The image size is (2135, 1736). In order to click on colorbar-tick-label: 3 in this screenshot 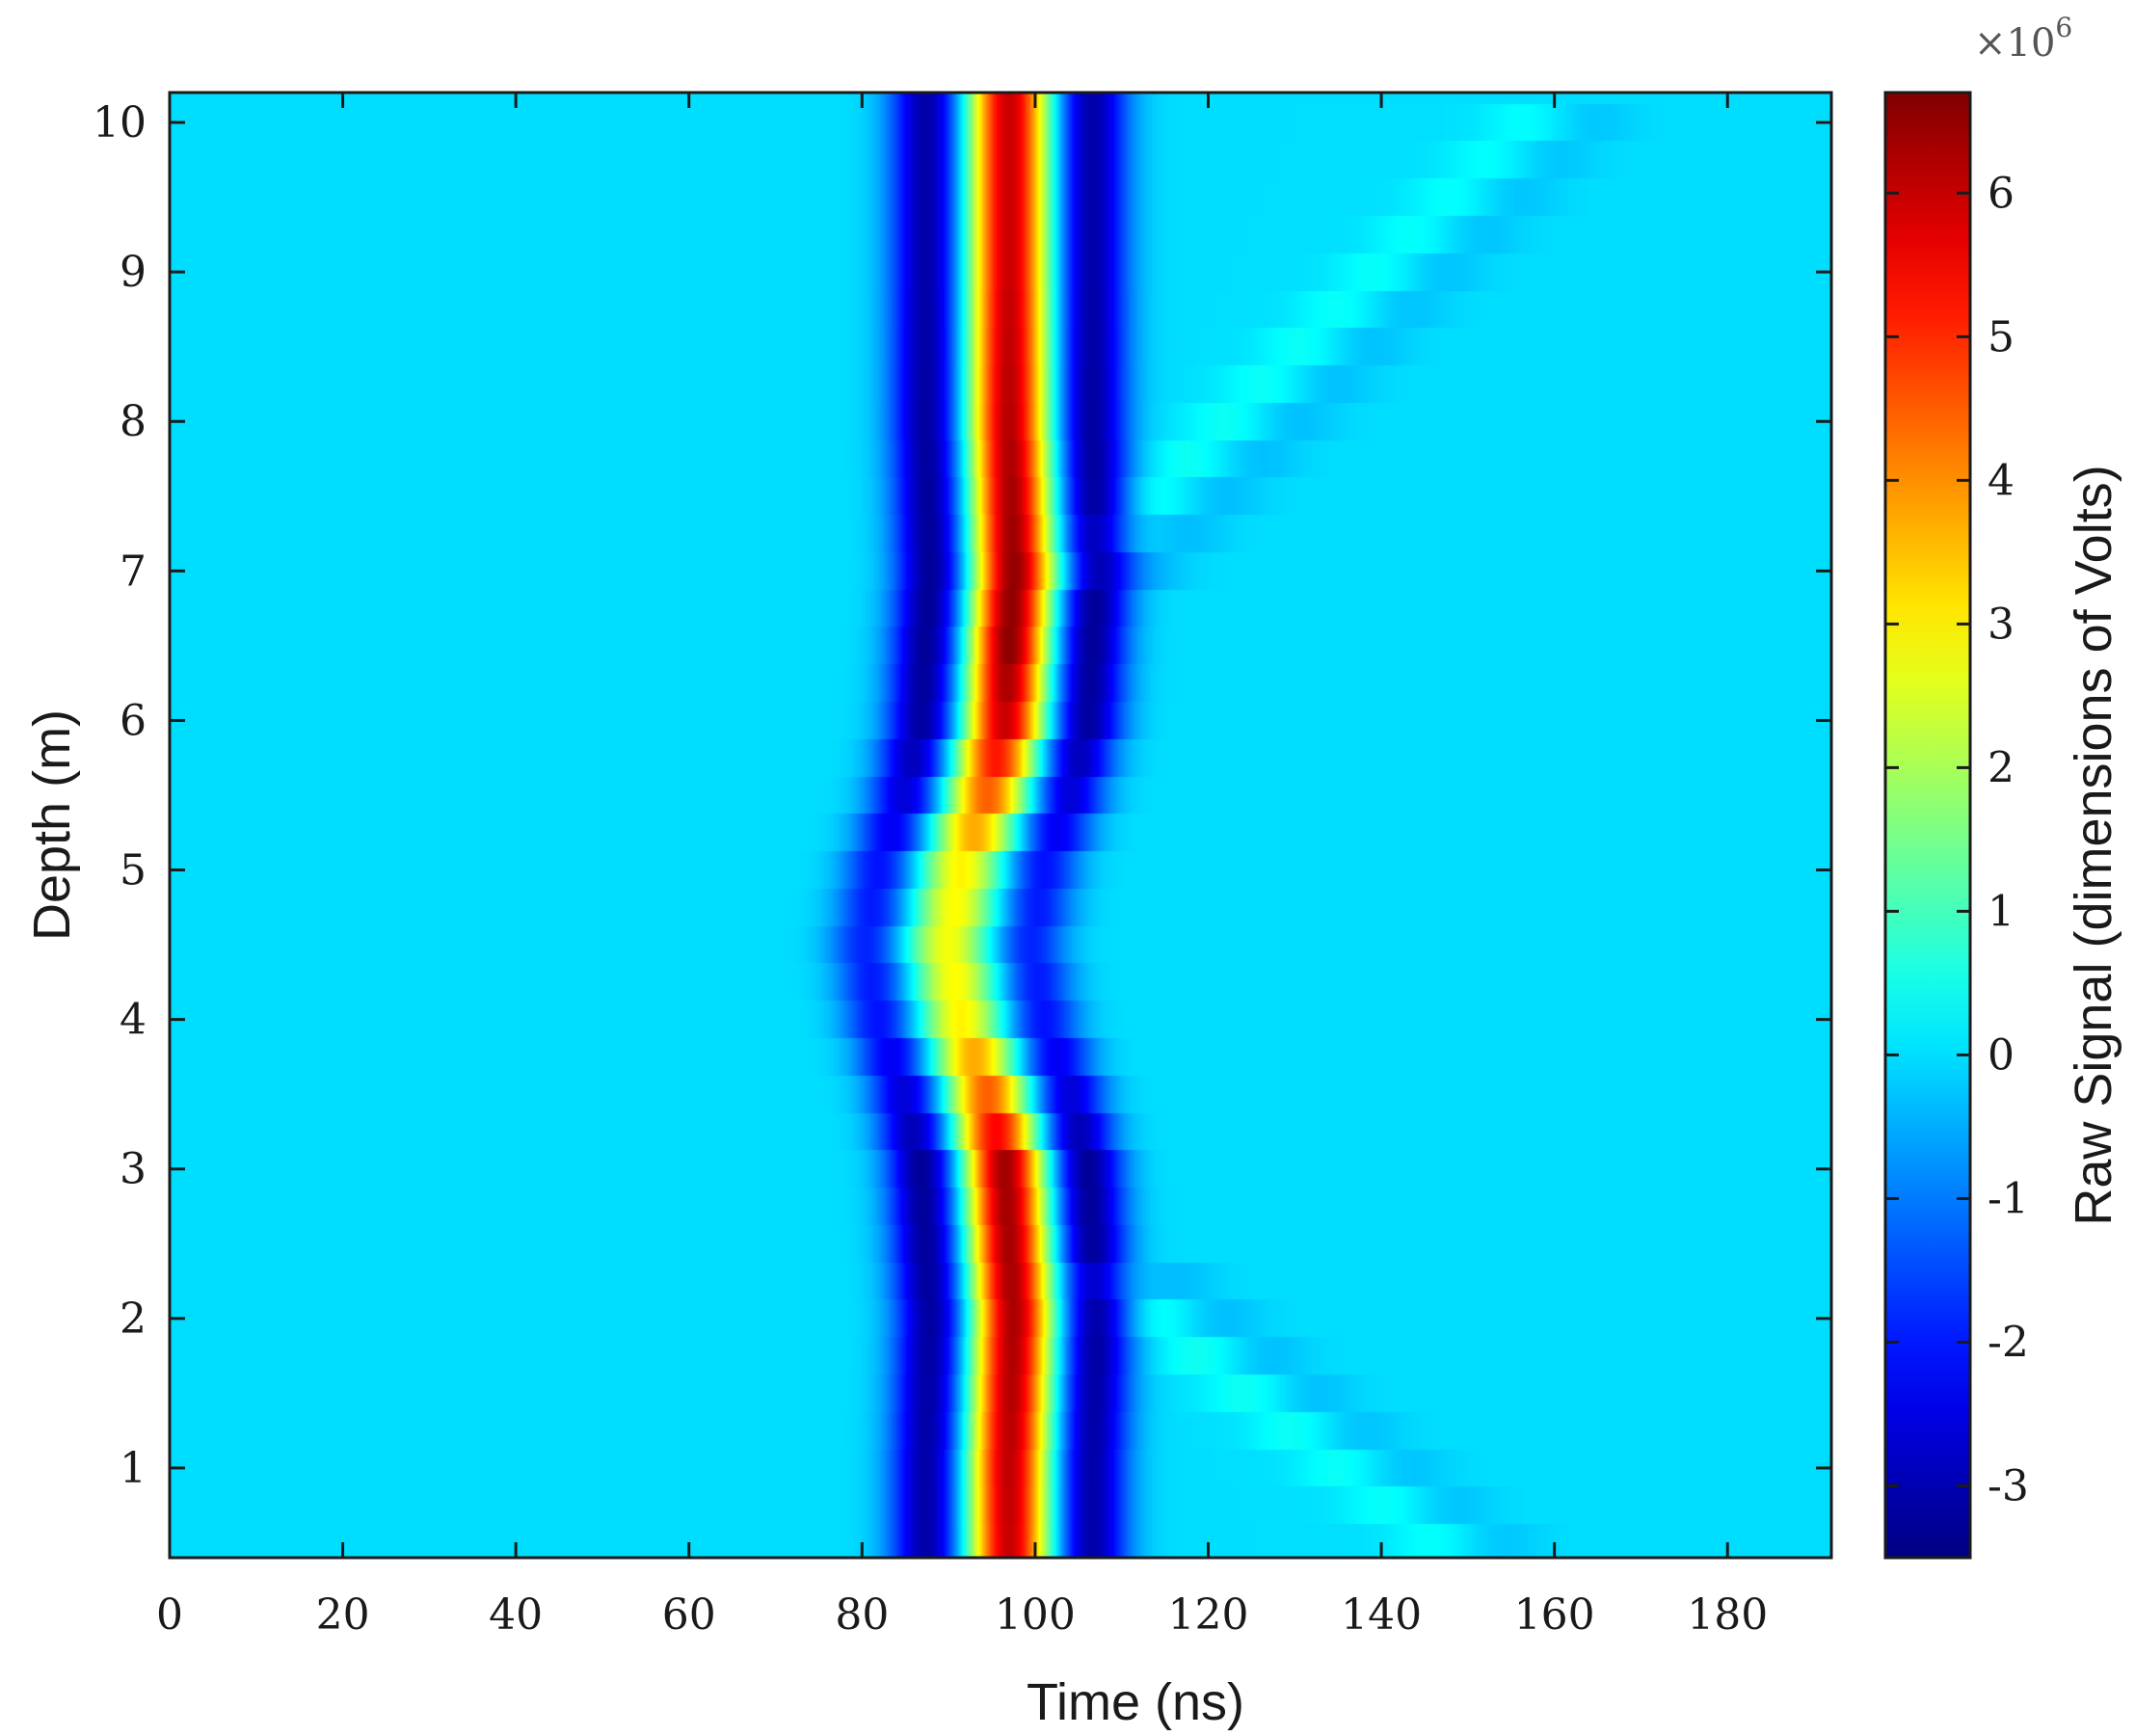, I will do `click(2002, 624)`.